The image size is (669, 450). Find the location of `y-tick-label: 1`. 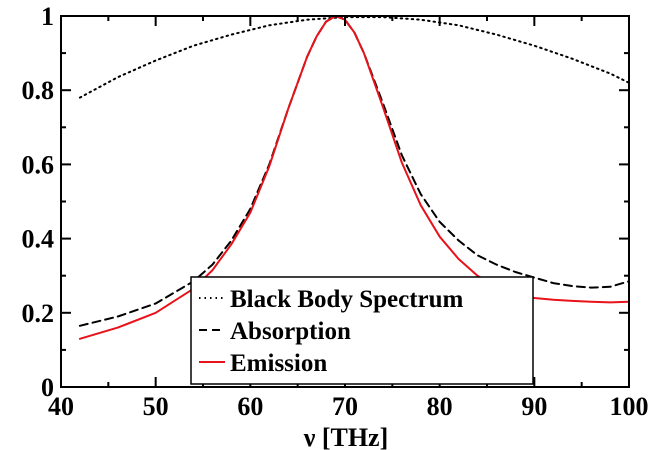

y-tick-label: 1 is located at coordinates (47, 16).